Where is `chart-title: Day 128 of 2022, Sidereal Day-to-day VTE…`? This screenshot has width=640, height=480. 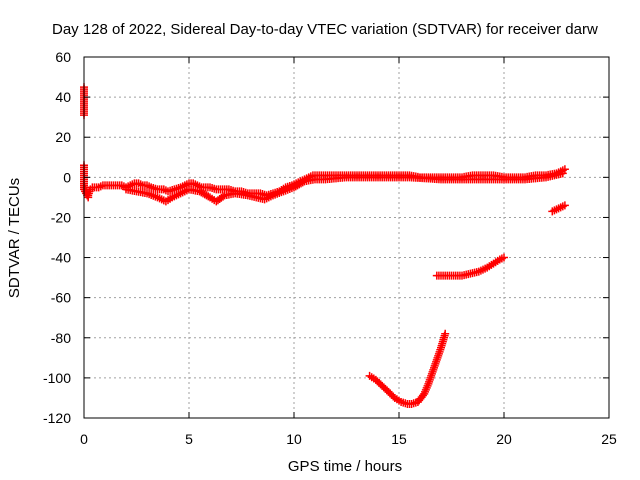
chart-title: Day 128 of 2022, Sidereal Day-to-day VTE… is located at coordinates (325, 29).